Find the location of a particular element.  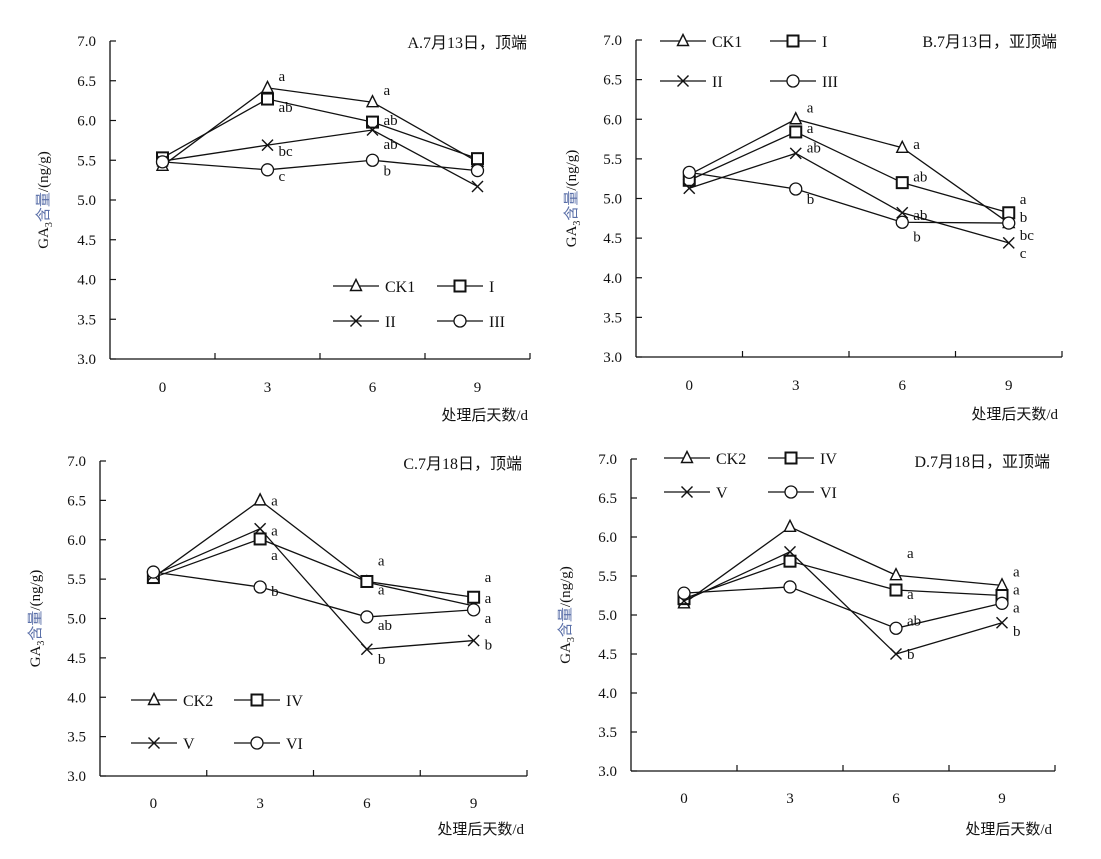

series-V: a b b is located at coordinates (320, 595).